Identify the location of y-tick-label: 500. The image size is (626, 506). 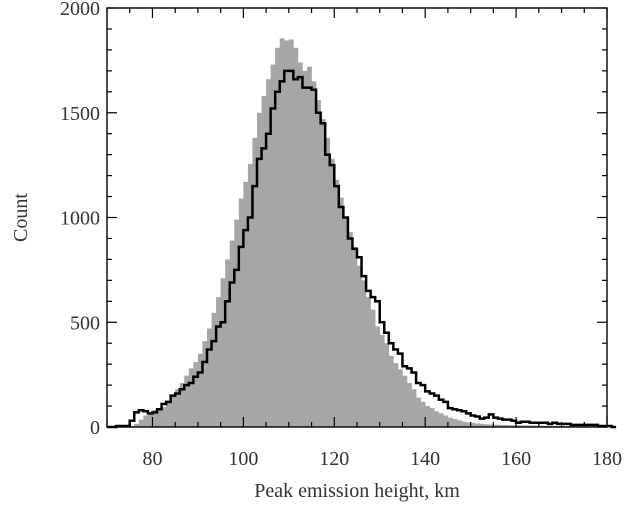
(85, 323).